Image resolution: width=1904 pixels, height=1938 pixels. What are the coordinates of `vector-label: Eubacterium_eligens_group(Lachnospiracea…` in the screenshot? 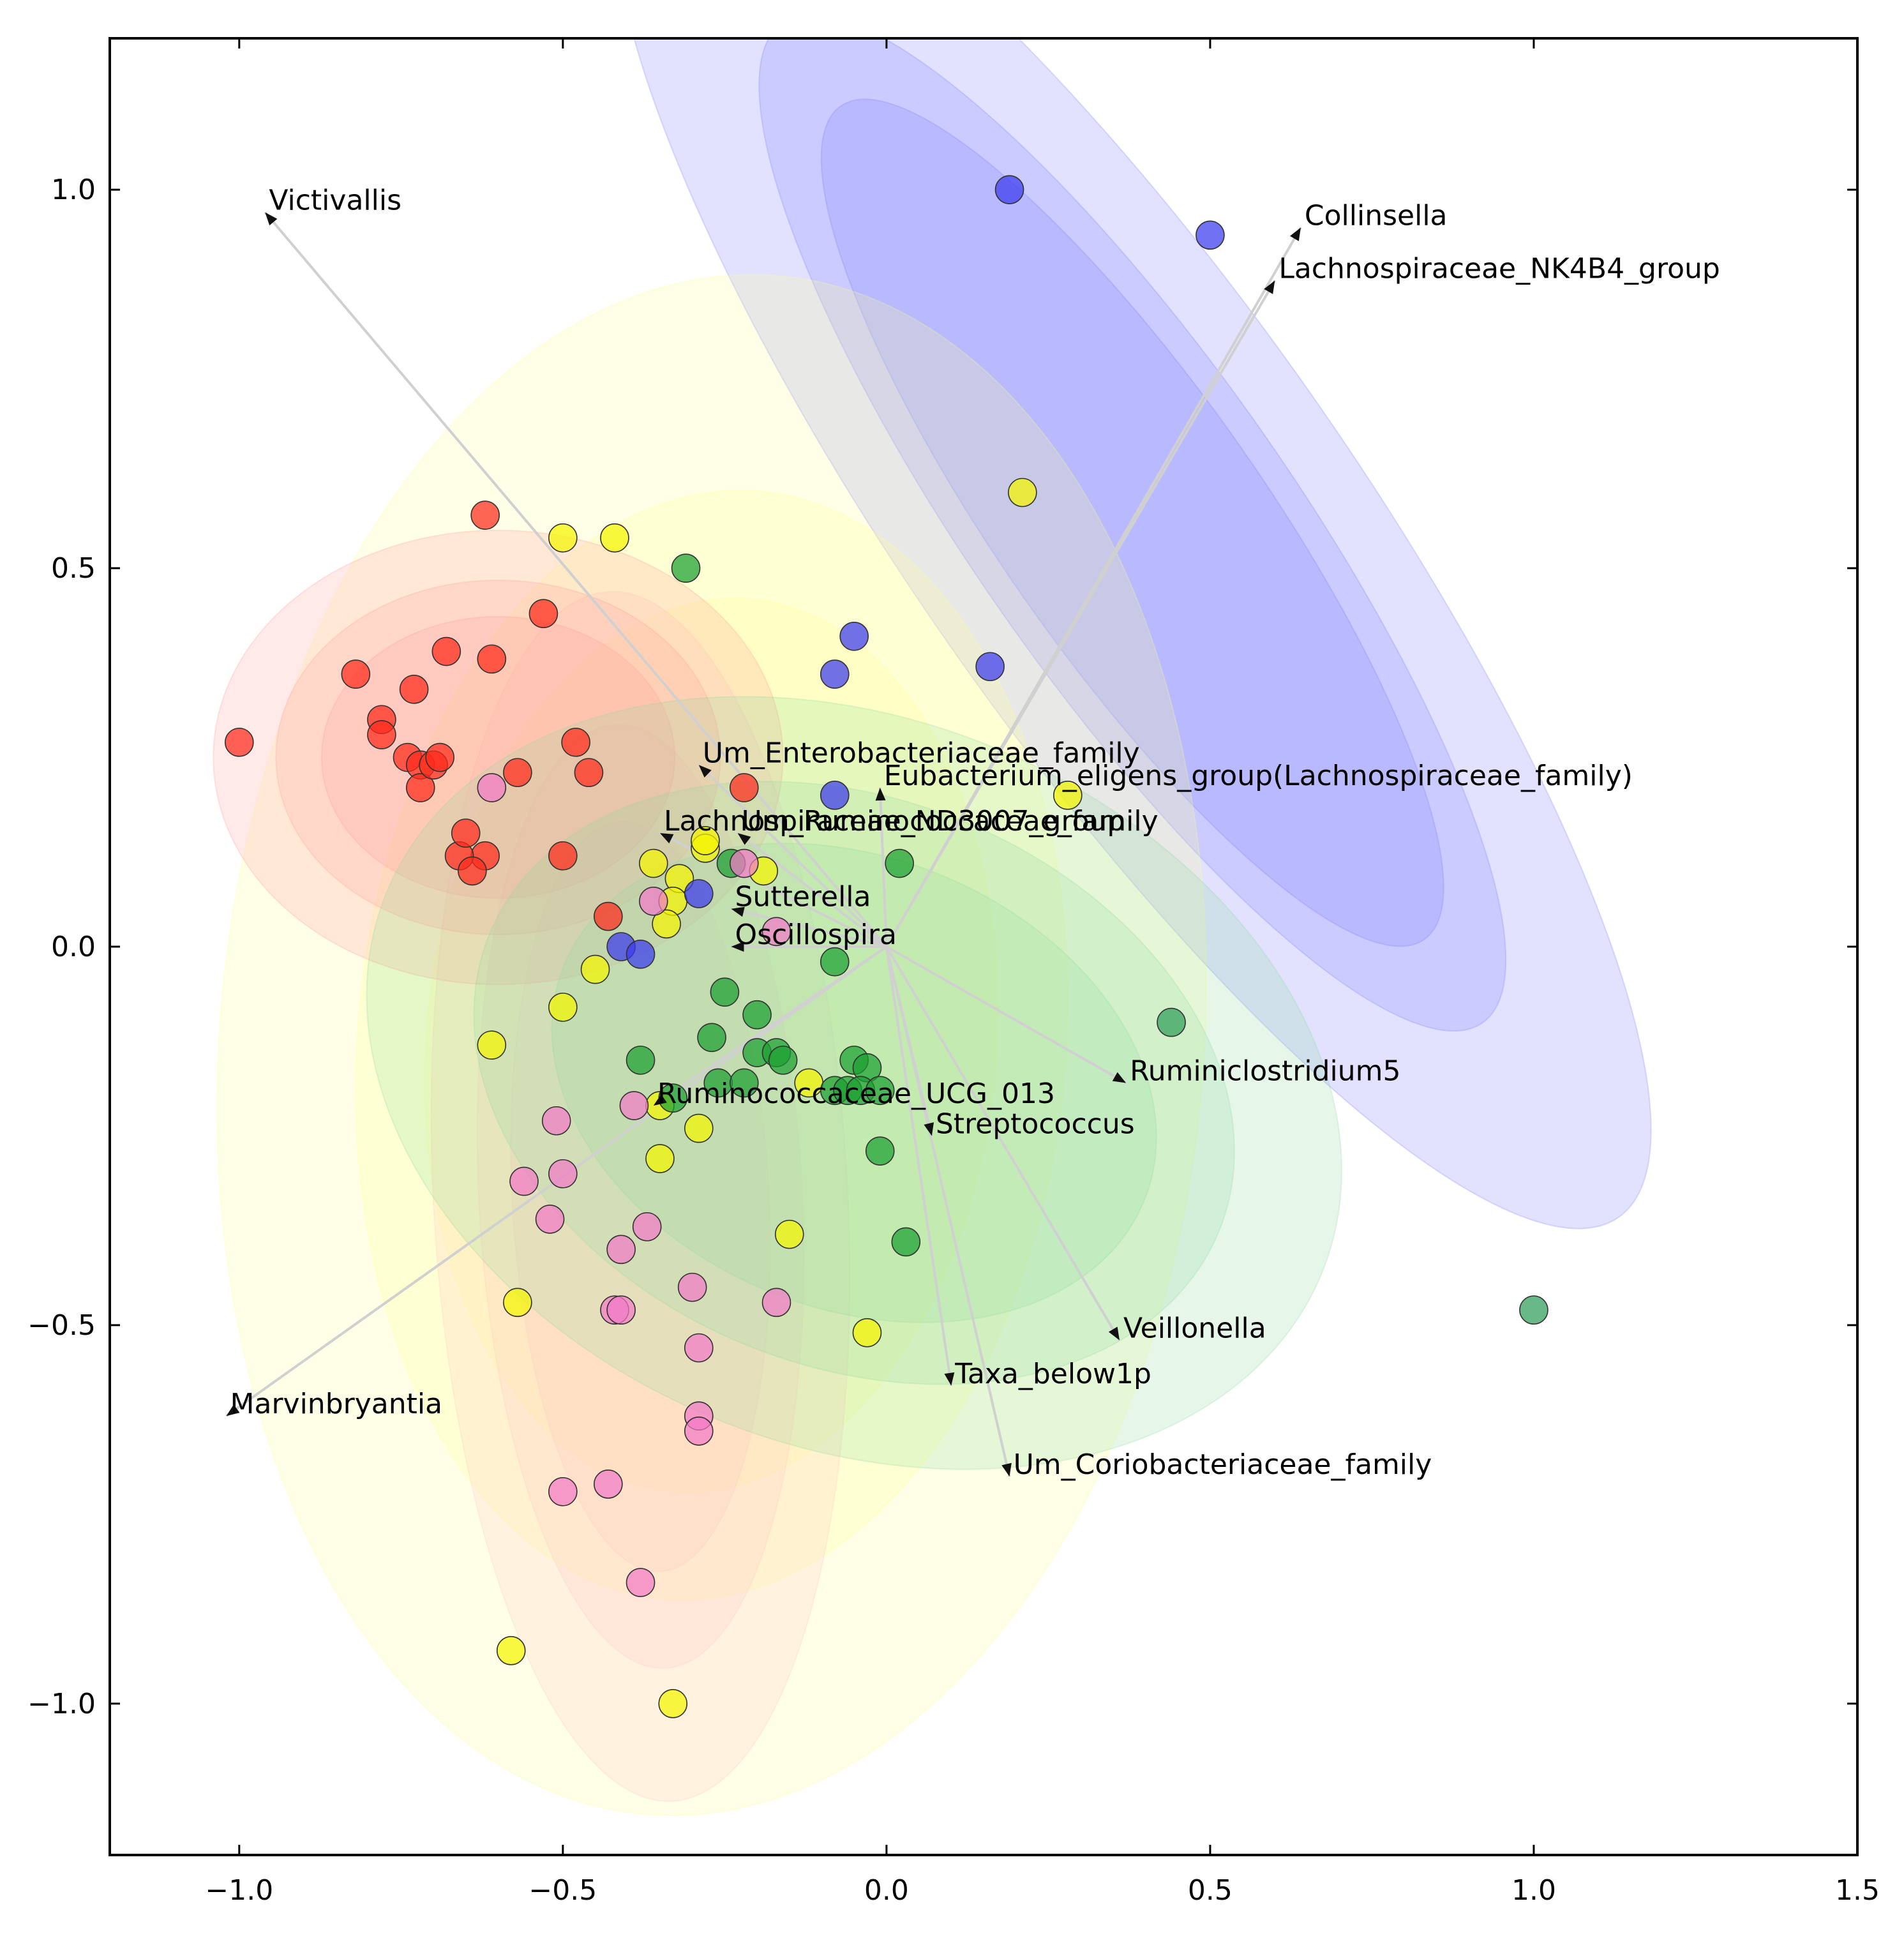 It's located at (1258, 776).